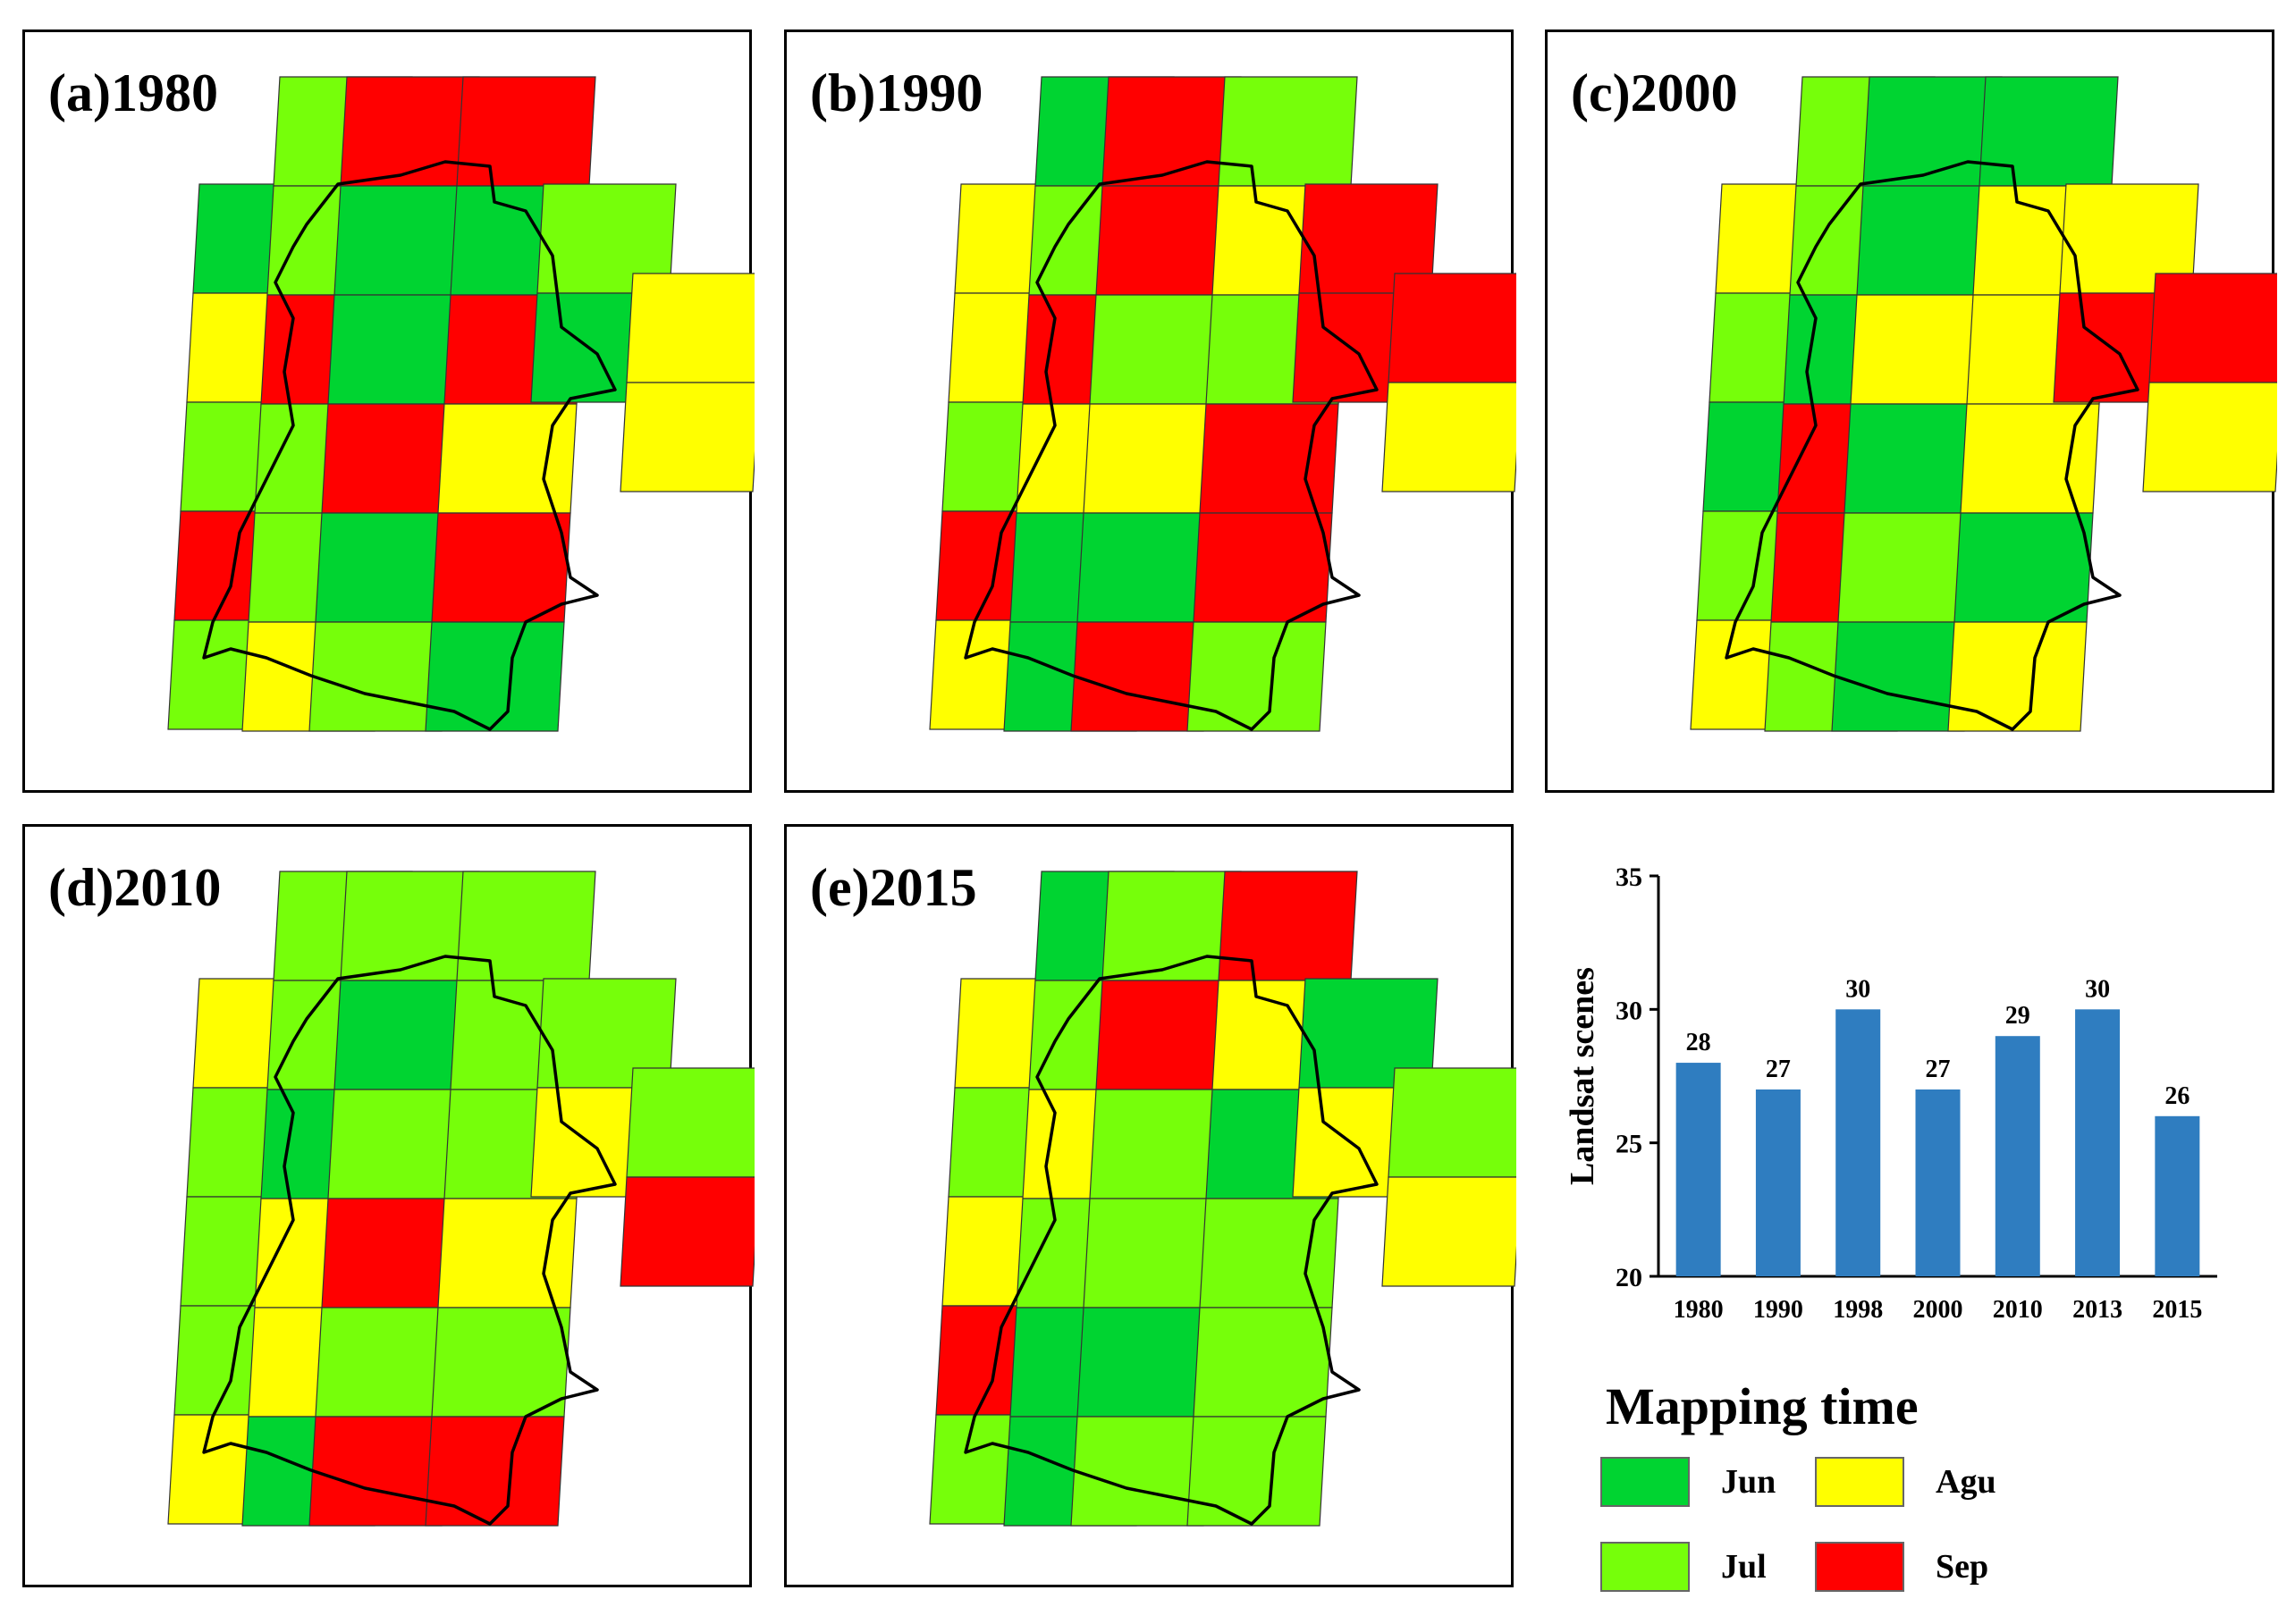 The height and width of the screenshot is (1624, 2295). What do you see at coordinates (1858, 1142) in the screenshot?
I see `bar-1998` at bounding box center [1858, 1142].